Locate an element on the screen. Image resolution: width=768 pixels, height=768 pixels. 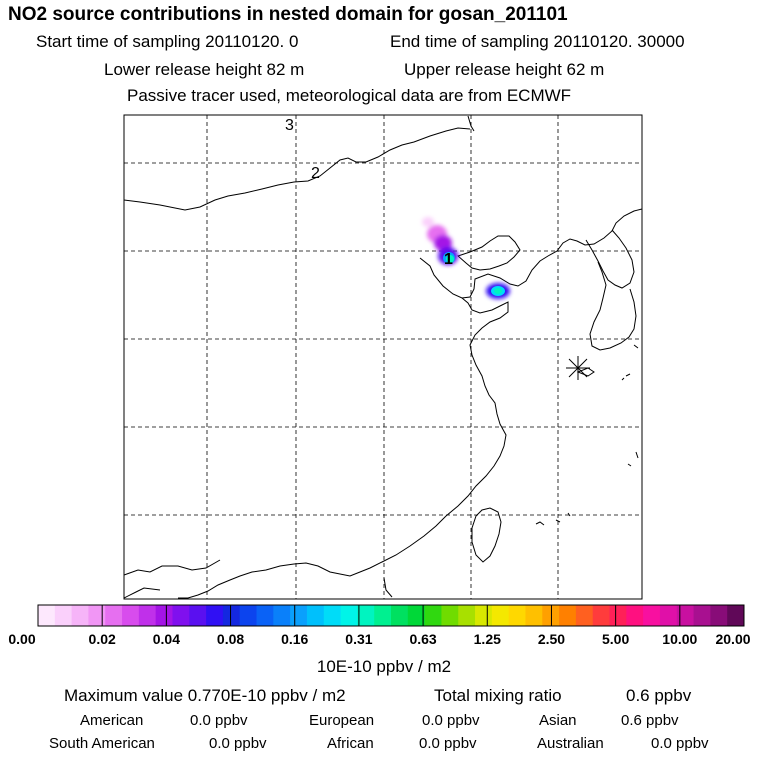
upper-release-text: Upper release height 62 m is located at coordinates (504, 69).